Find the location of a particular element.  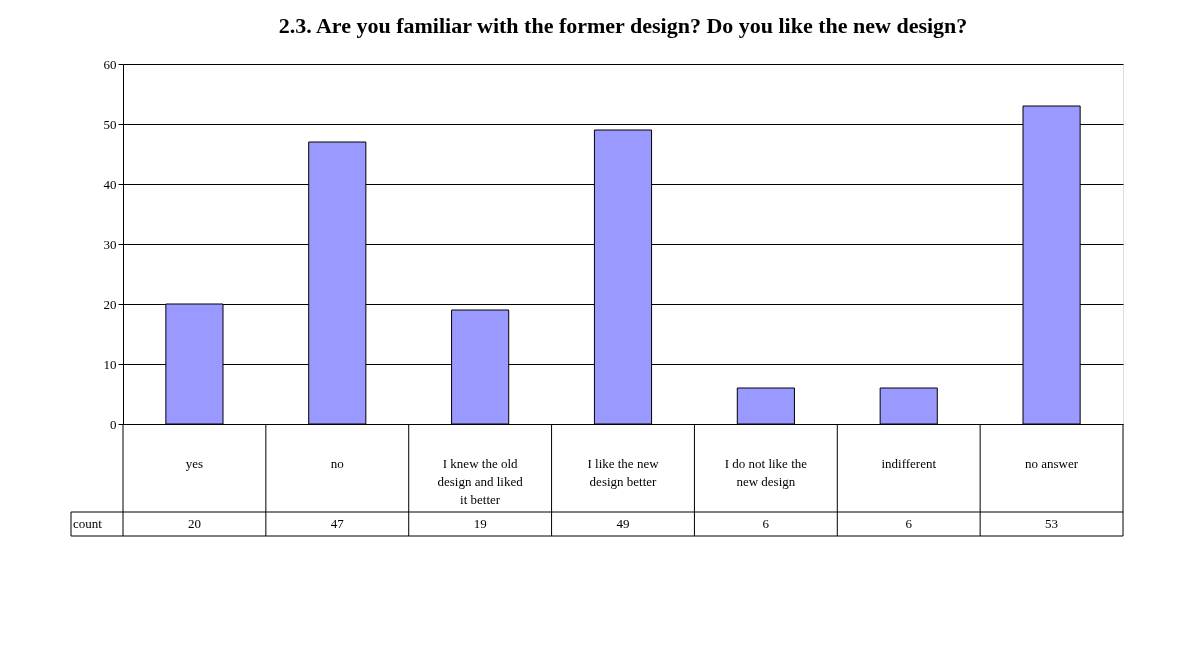

x-tick-label: no is located at coordinates (337, 463).